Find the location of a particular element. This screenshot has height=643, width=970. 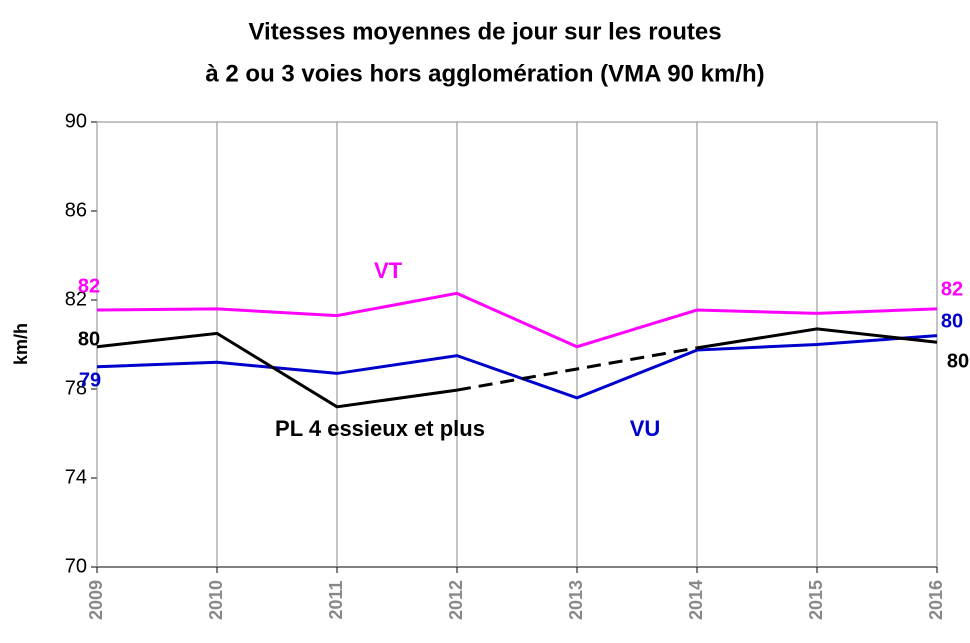

x-tick-label: 2016 is located at coordinates (936, 600).